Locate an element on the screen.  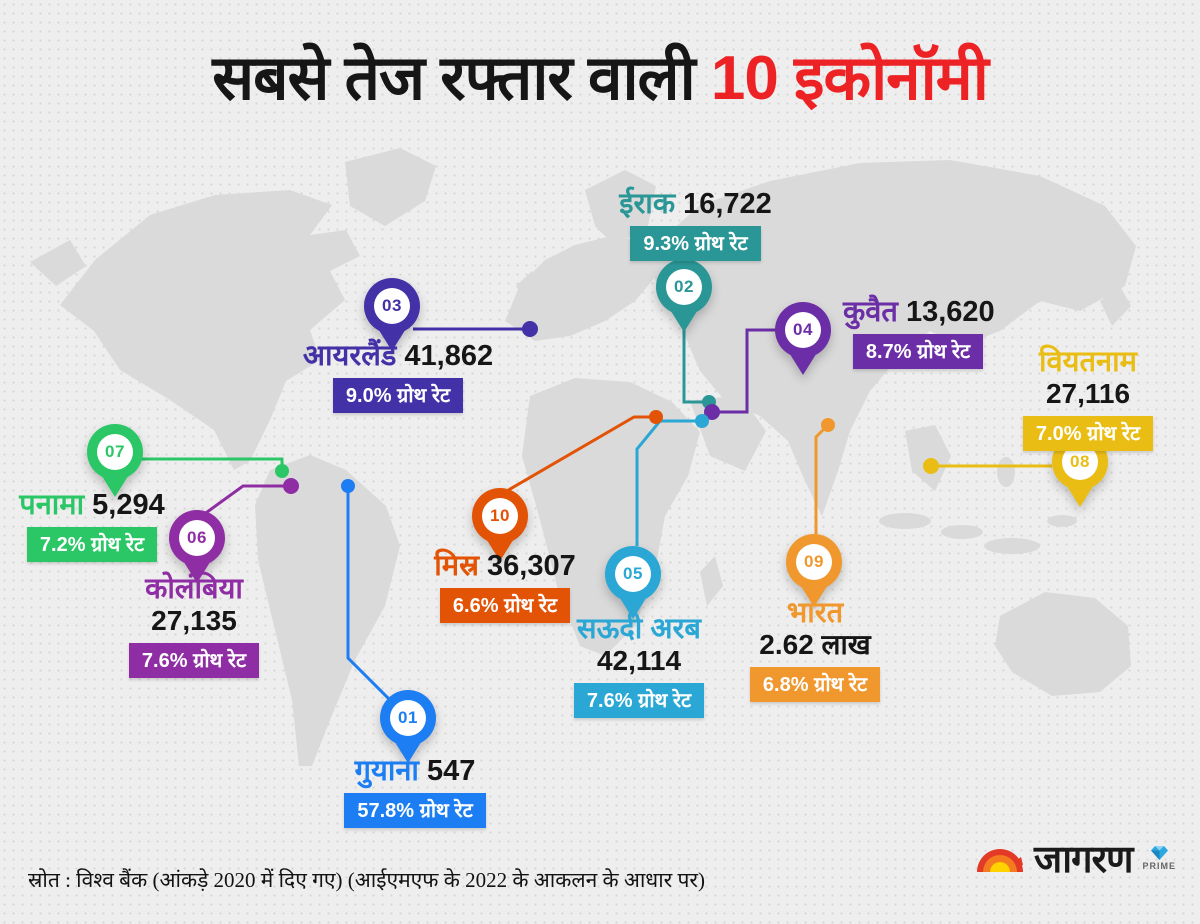
country-value: 2.62 लाख is located at coordinates (815, 645).